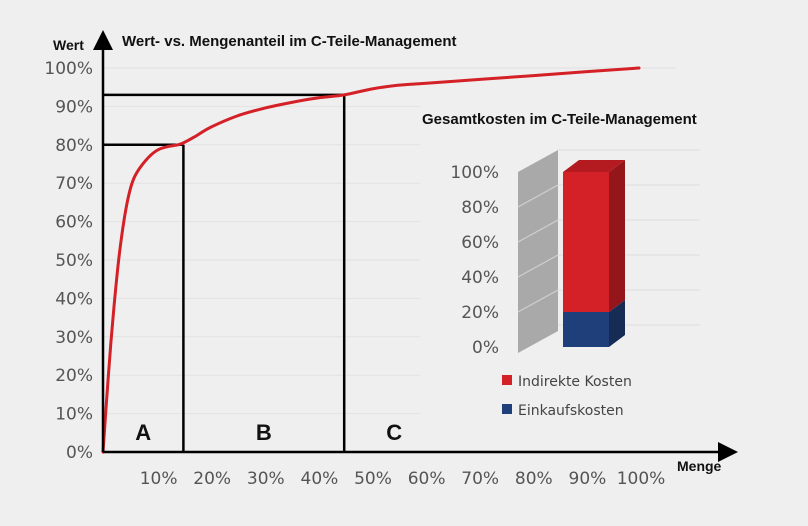  What do you see at coordinates (74, 146) in the screenshot?
I see `y-tick-label-80: 80%` at bounding box center [74, 146].